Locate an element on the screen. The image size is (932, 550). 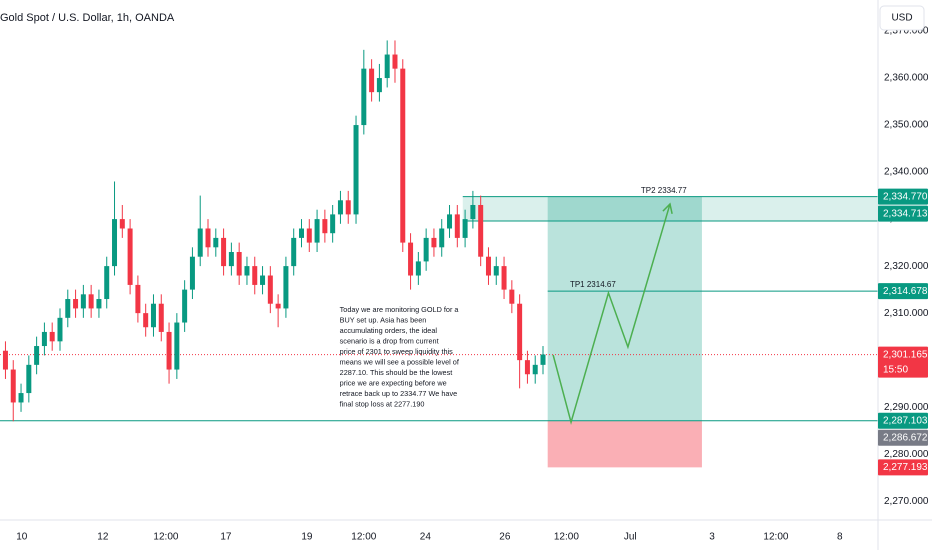
y-tick-label: 2,310.000 is located at coordinates (906, 313).